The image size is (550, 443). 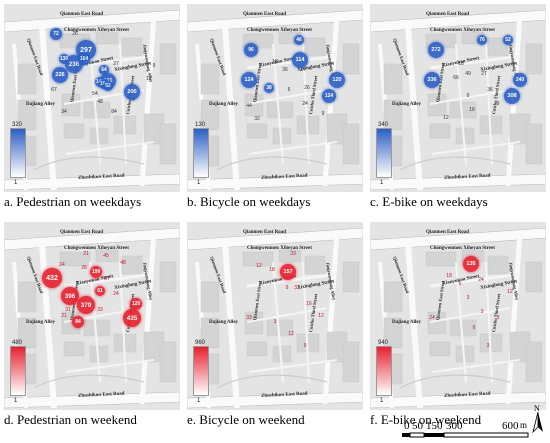 I want to click on flow-bubble: 46, so click(x=299, y=40).